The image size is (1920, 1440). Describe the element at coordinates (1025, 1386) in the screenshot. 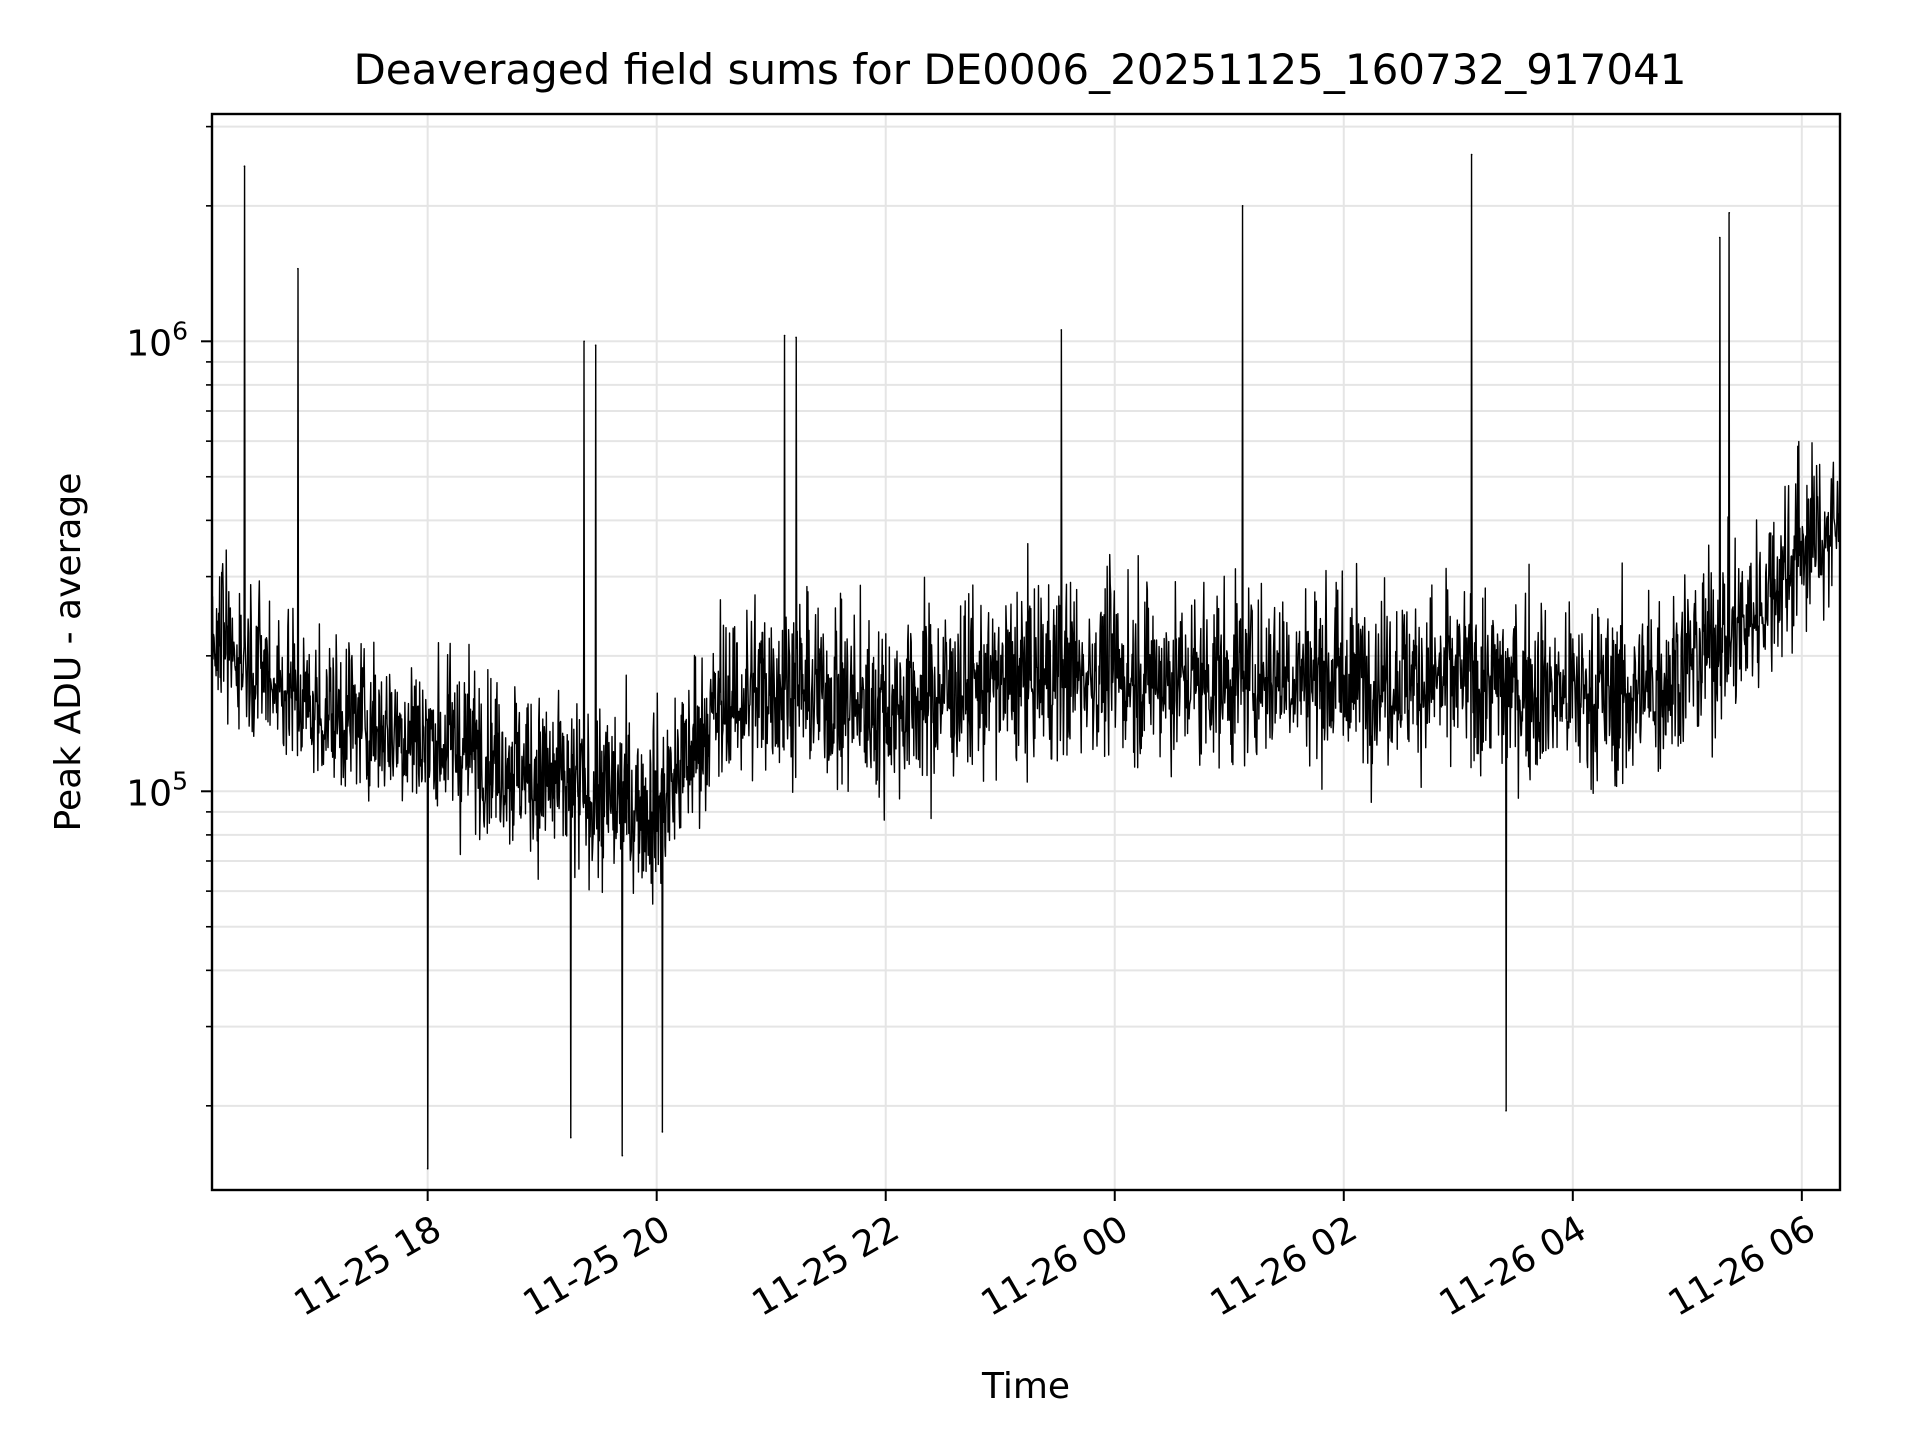

I see `x-axis-label: Time` at that location.